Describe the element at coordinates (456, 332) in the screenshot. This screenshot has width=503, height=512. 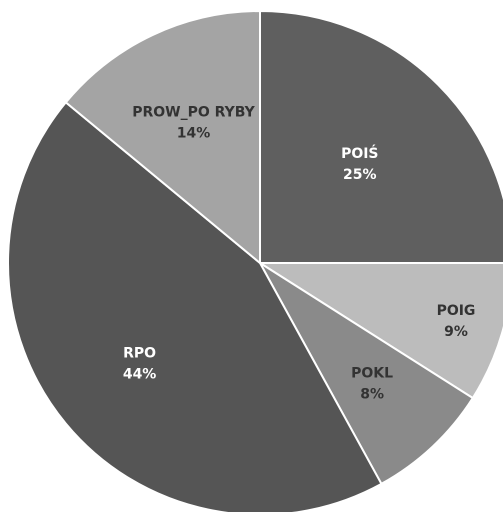
I see `slice-percent-poig: 9%` at that location.